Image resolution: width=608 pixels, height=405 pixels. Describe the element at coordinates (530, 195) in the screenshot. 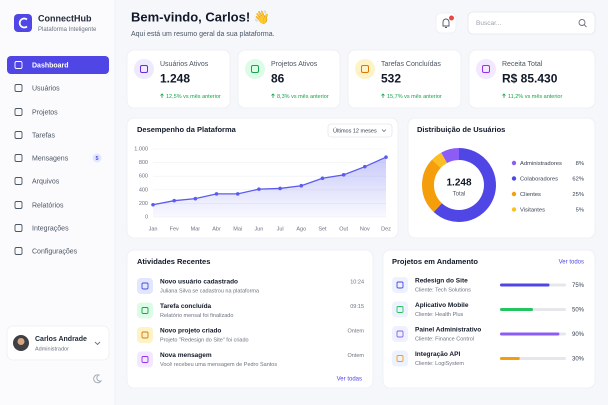

I see `legend-label: Clientes` at that location.